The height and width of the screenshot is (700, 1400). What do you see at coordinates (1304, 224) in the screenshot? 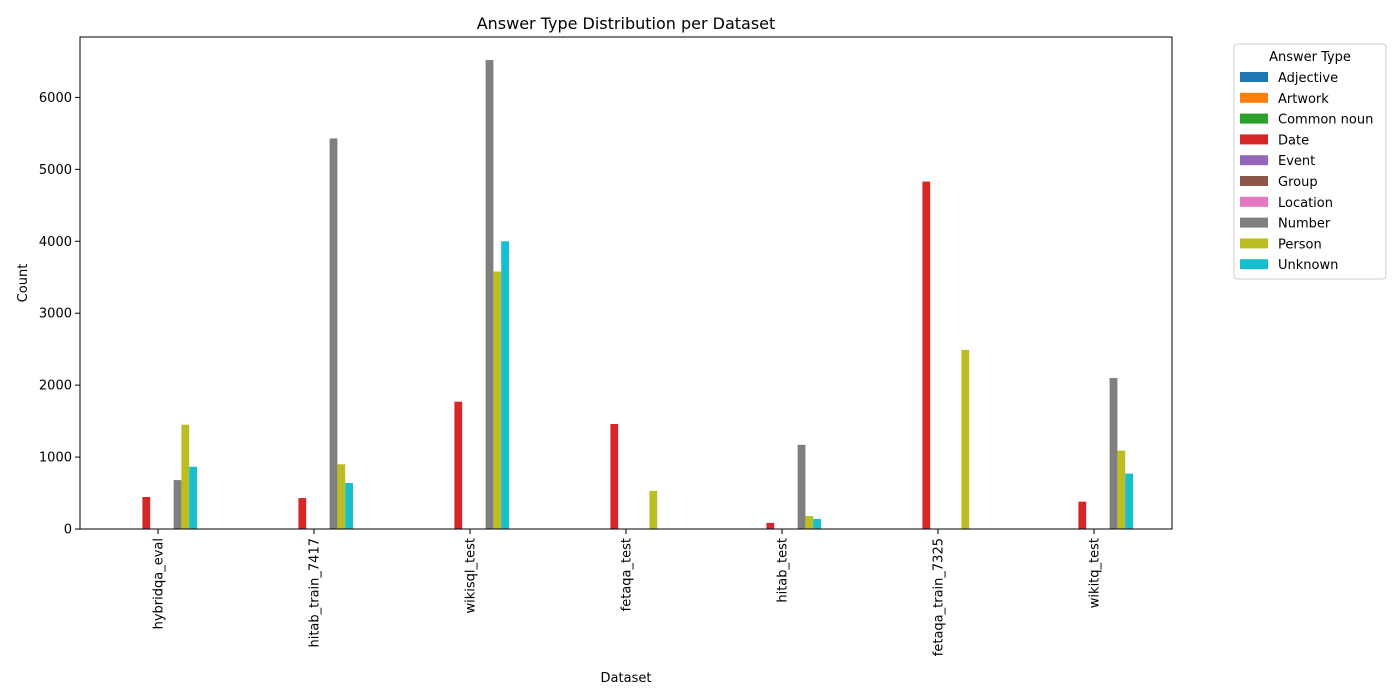
I see `legend-label: Number` at bounding box center [1304, 224].